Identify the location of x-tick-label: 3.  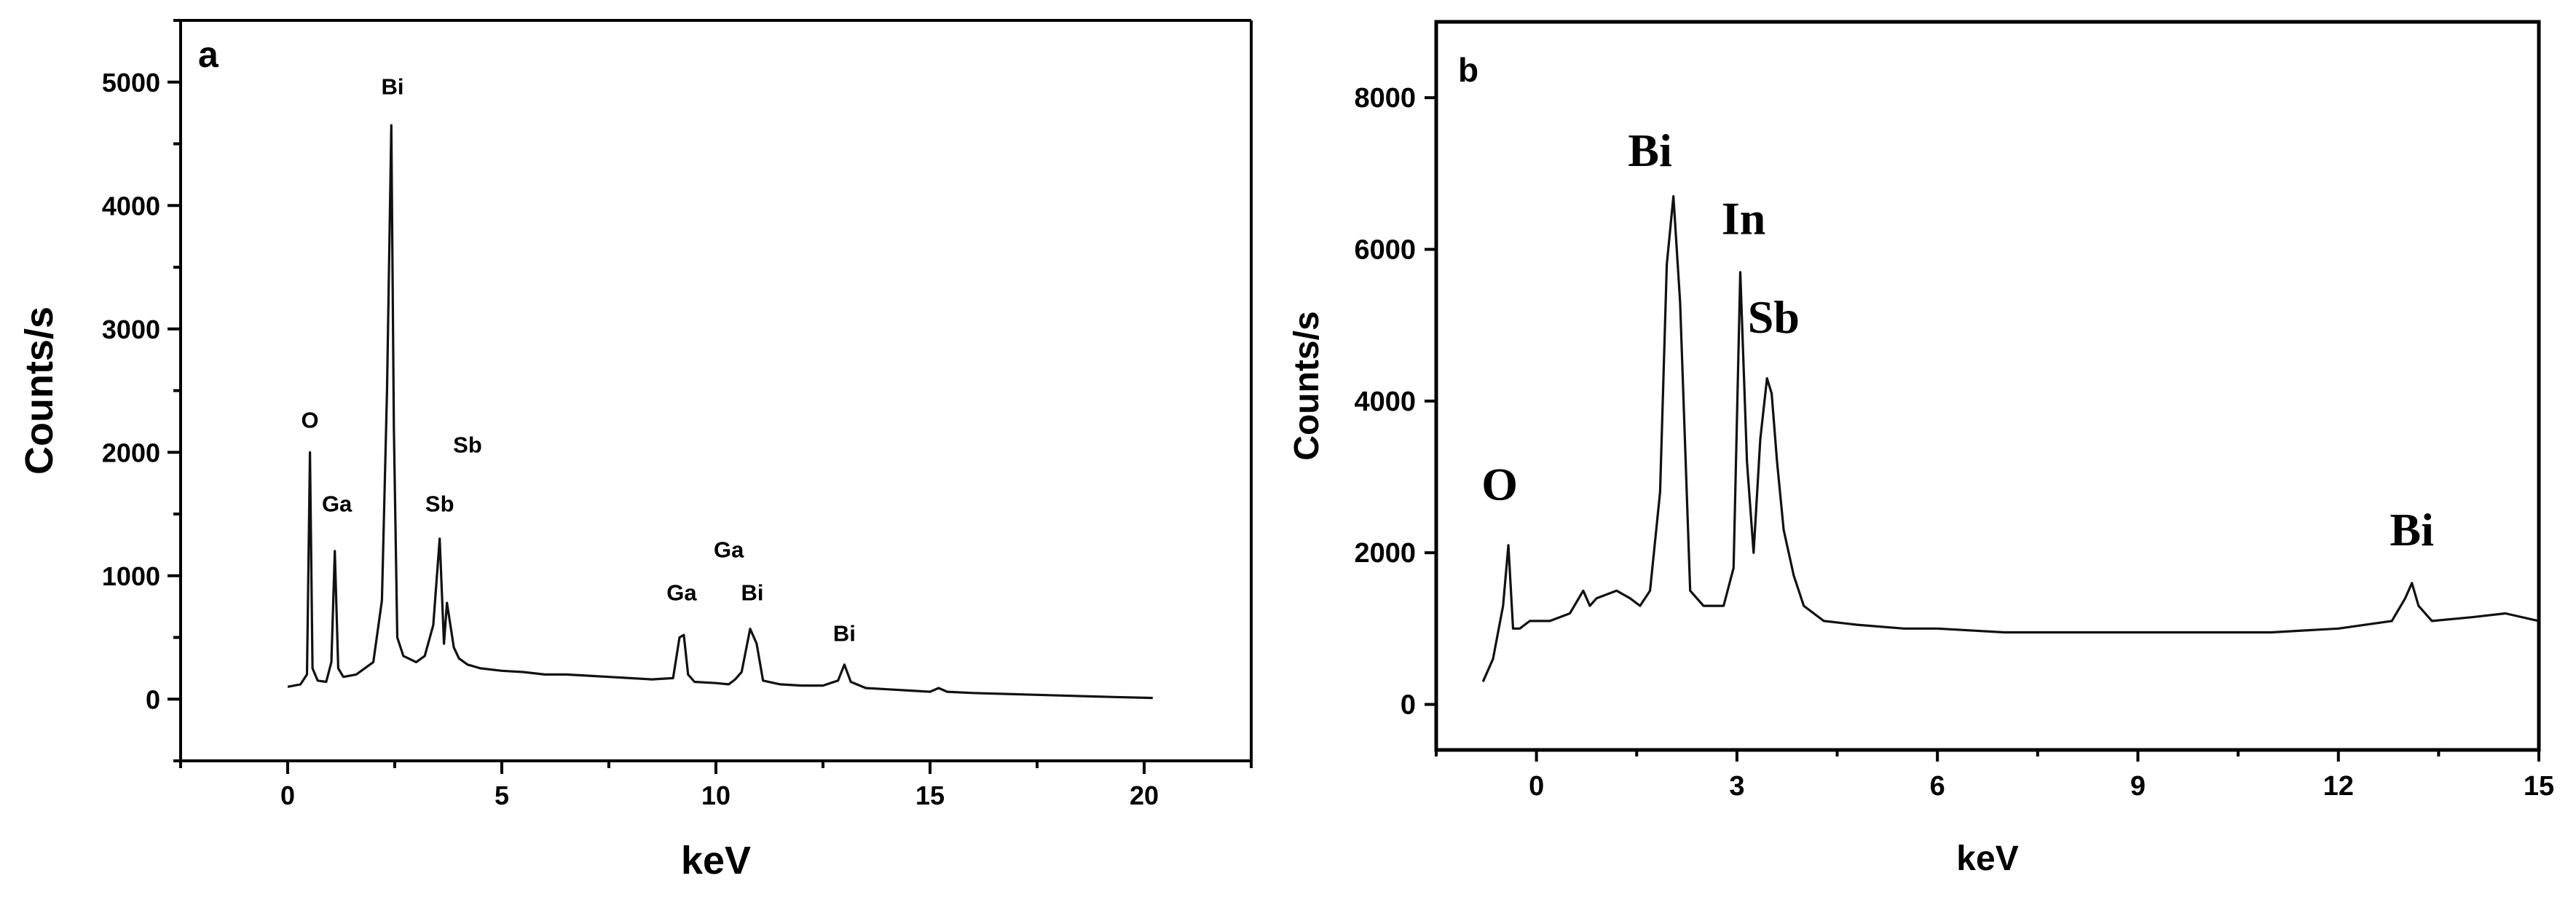
(1736, 786).